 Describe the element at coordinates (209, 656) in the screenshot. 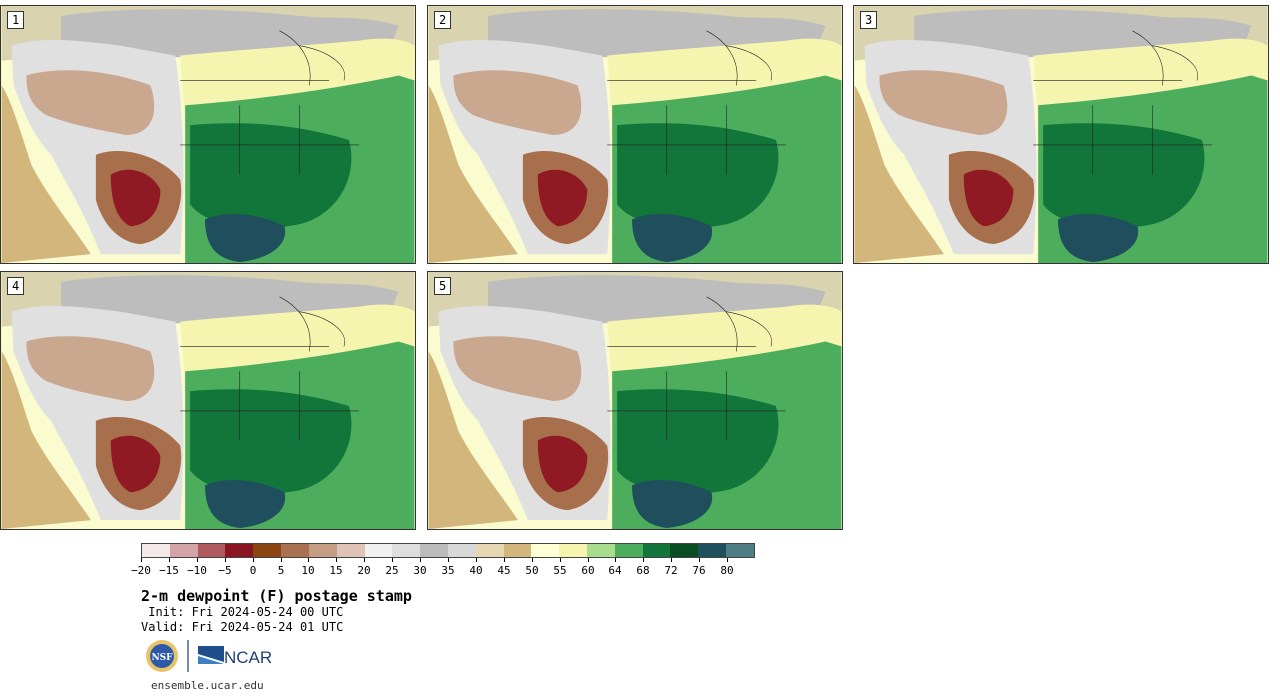

I see `logos: NSF NCAR` at that location.